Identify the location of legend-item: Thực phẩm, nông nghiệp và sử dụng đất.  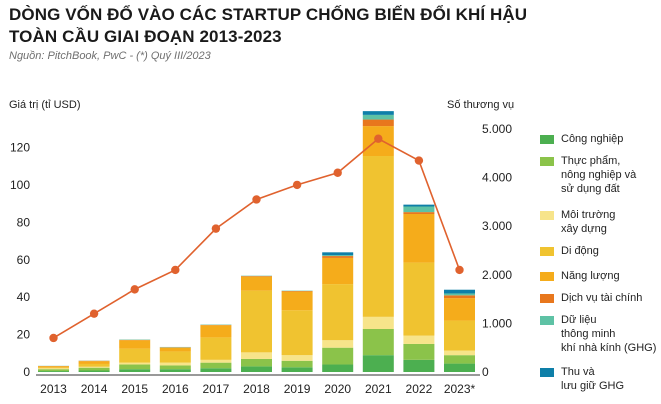
(600, 175).